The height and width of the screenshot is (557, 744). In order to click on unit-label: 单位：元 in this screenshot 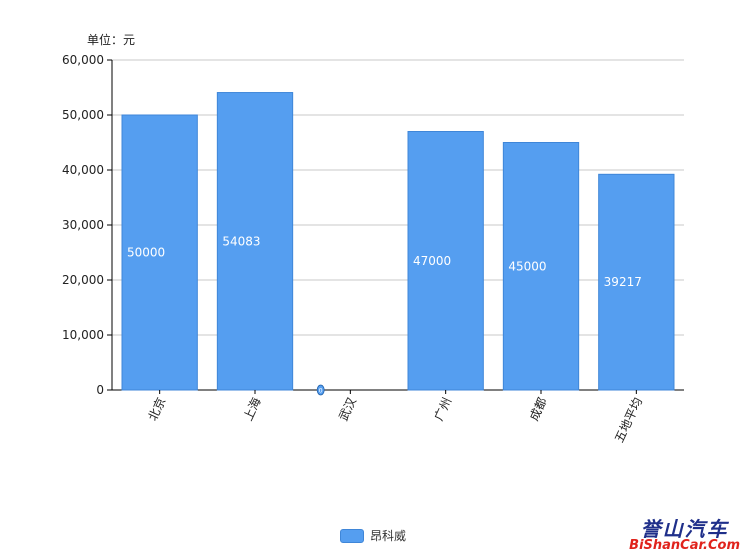, I will do `click(111, 40)`.